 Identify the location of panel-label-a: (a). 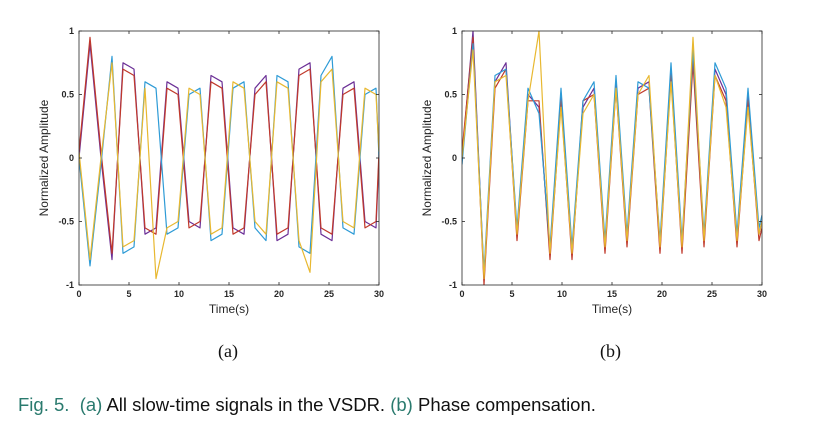
(228, 351).